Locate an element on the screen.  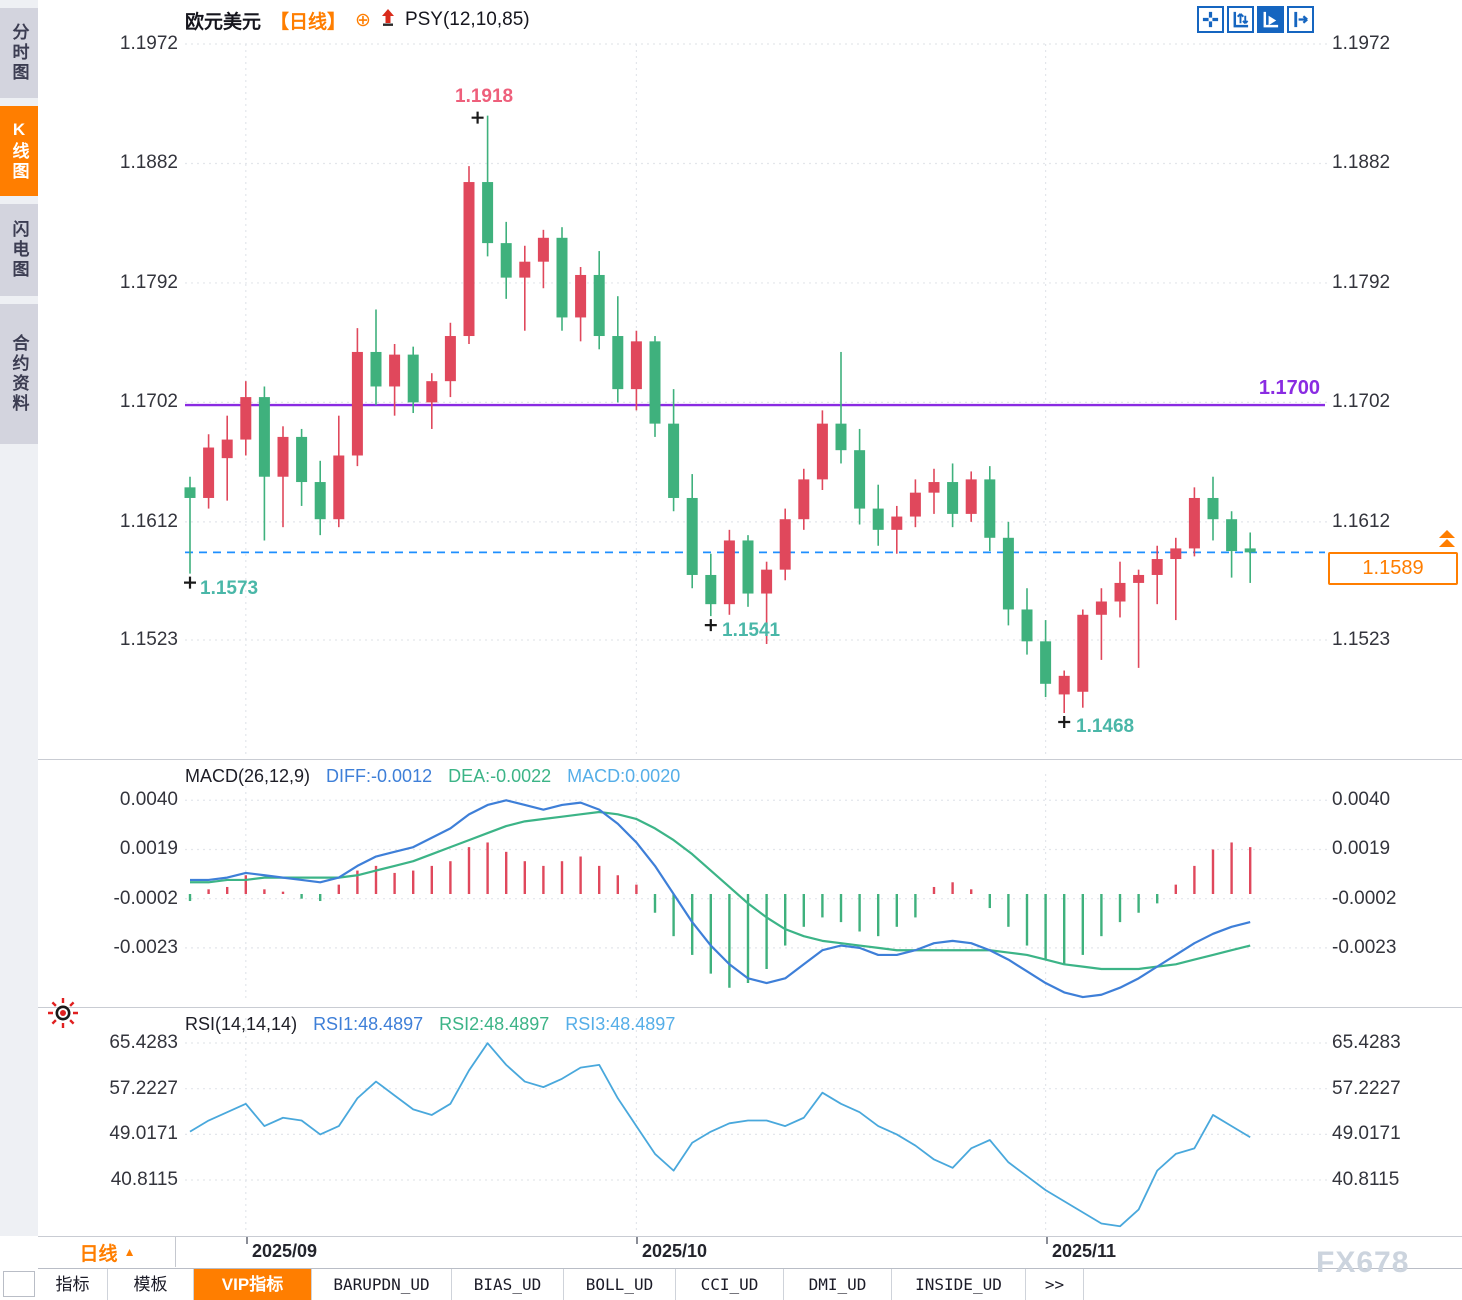
period-selector-label: 日线 is located at coordinates (98, 1254).